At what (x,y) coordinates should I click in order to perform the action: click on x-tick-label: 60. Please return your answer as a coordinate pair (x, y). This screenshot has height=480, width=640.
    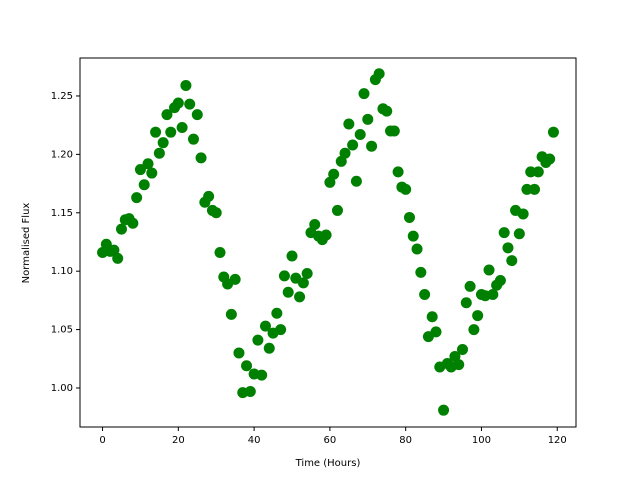
    Looking at the image, I should click on (330, 440).